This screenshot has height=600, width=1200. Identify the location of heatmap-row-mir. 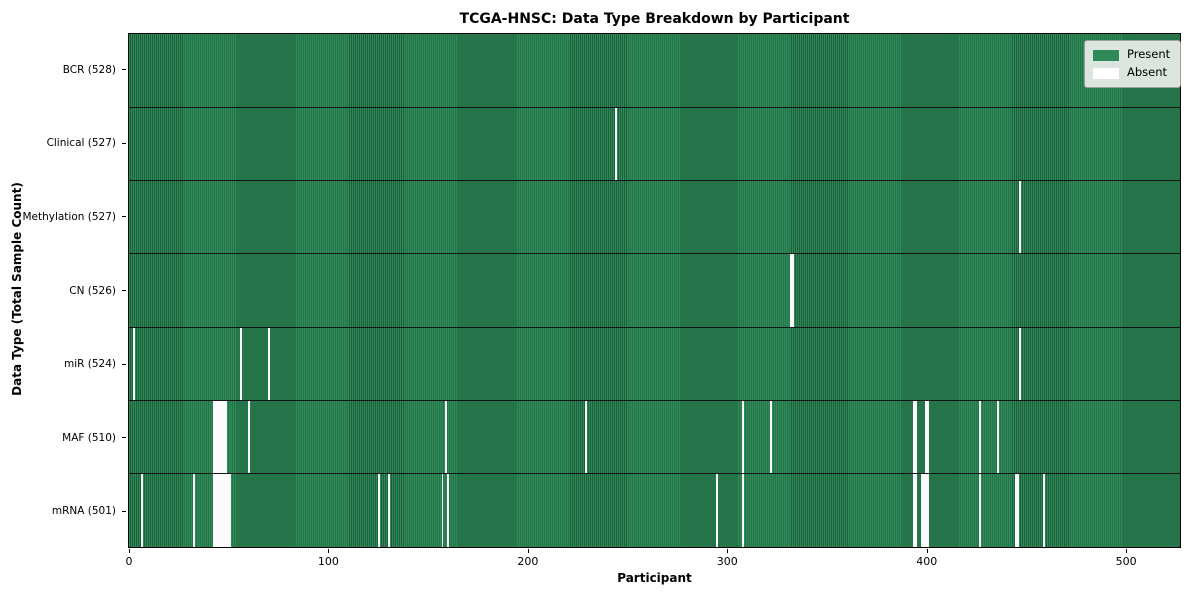
(654, 364).